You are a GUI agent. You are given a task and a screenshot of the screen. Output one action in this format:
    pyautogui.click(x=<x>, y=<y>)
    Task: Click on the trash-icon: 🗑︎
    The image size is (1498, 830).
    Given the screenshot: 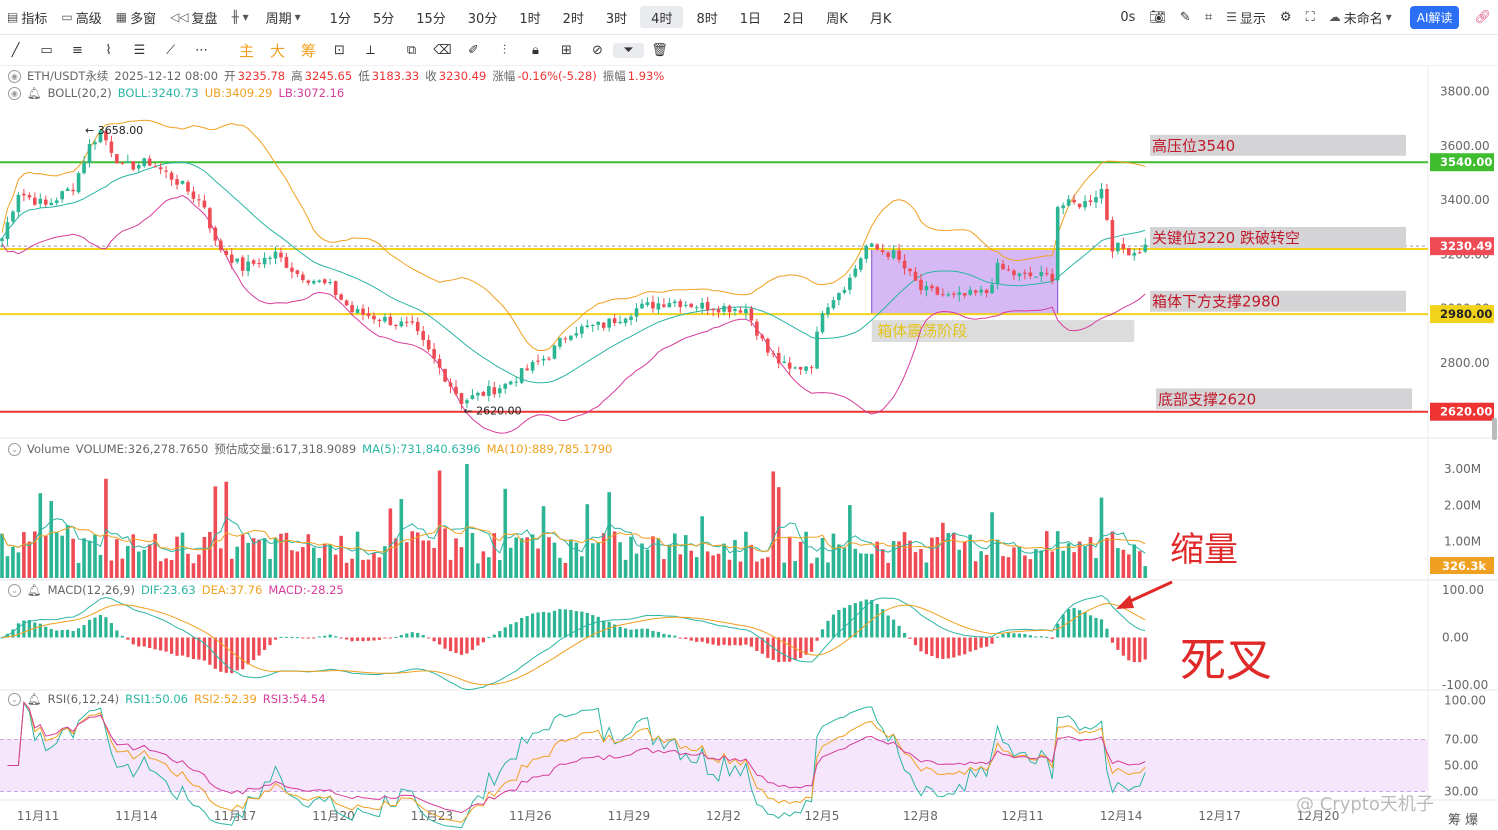 What is the action you would take?
    pyautogui.click(x=659, y=50)
    